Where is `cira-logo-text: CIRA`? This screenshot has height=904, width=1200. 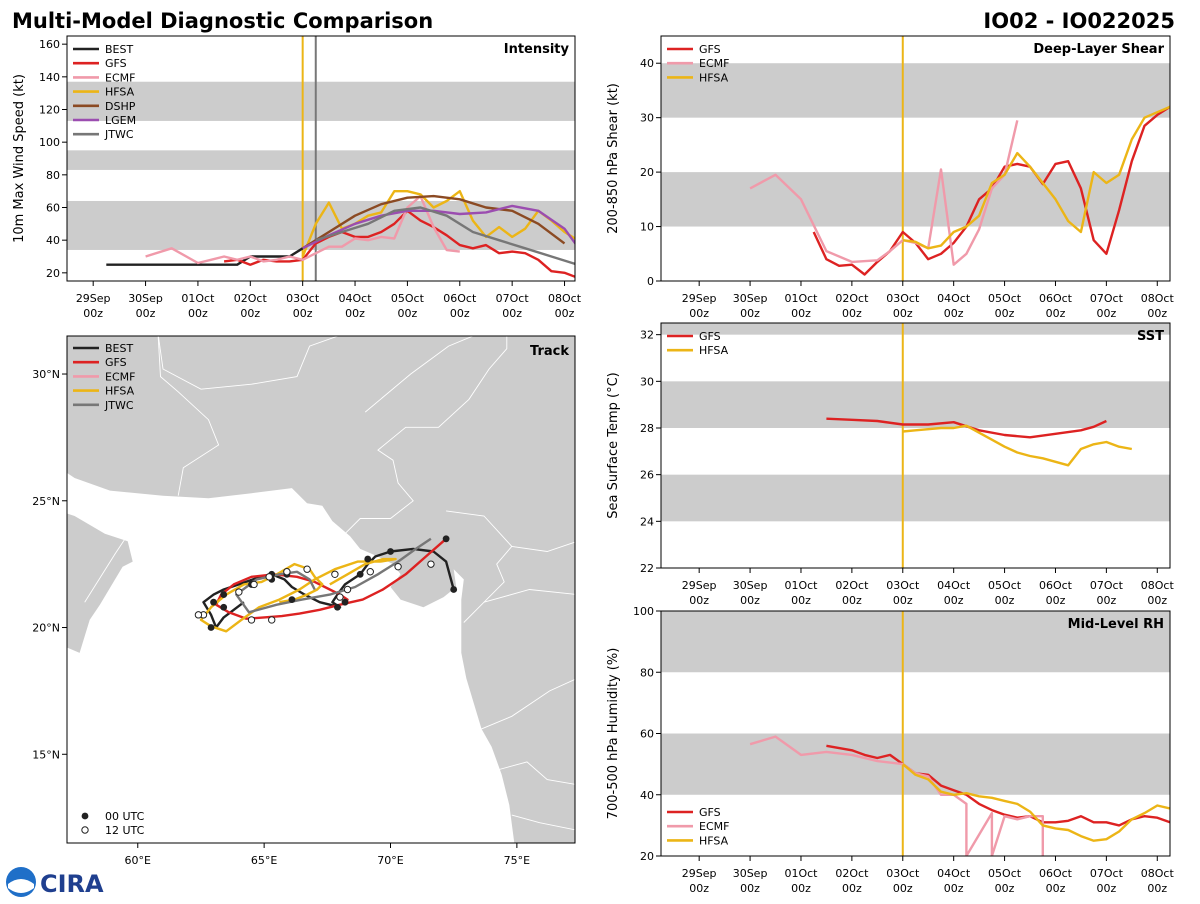 cira-logo-text: CIRA is located at coordinates (72, 884).